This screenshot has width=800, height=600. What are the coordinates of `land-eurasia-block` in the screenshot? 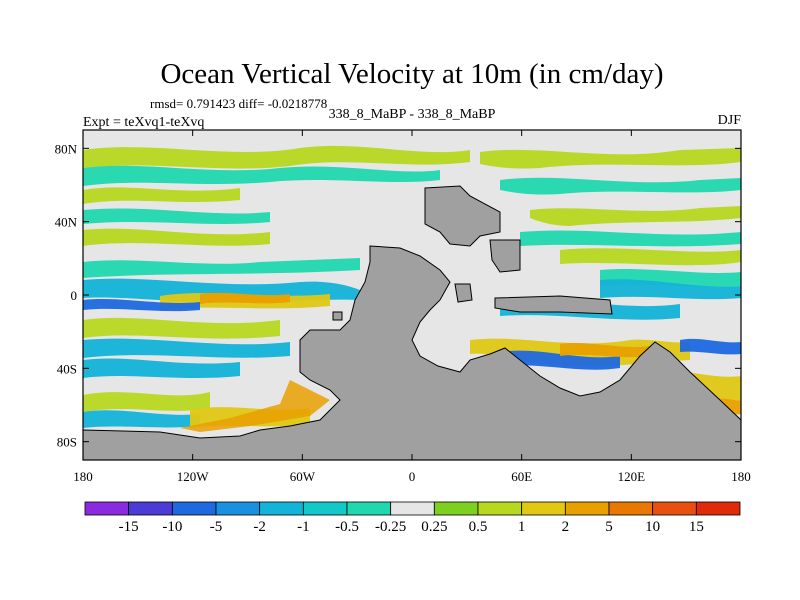 It's located at (462, 216).